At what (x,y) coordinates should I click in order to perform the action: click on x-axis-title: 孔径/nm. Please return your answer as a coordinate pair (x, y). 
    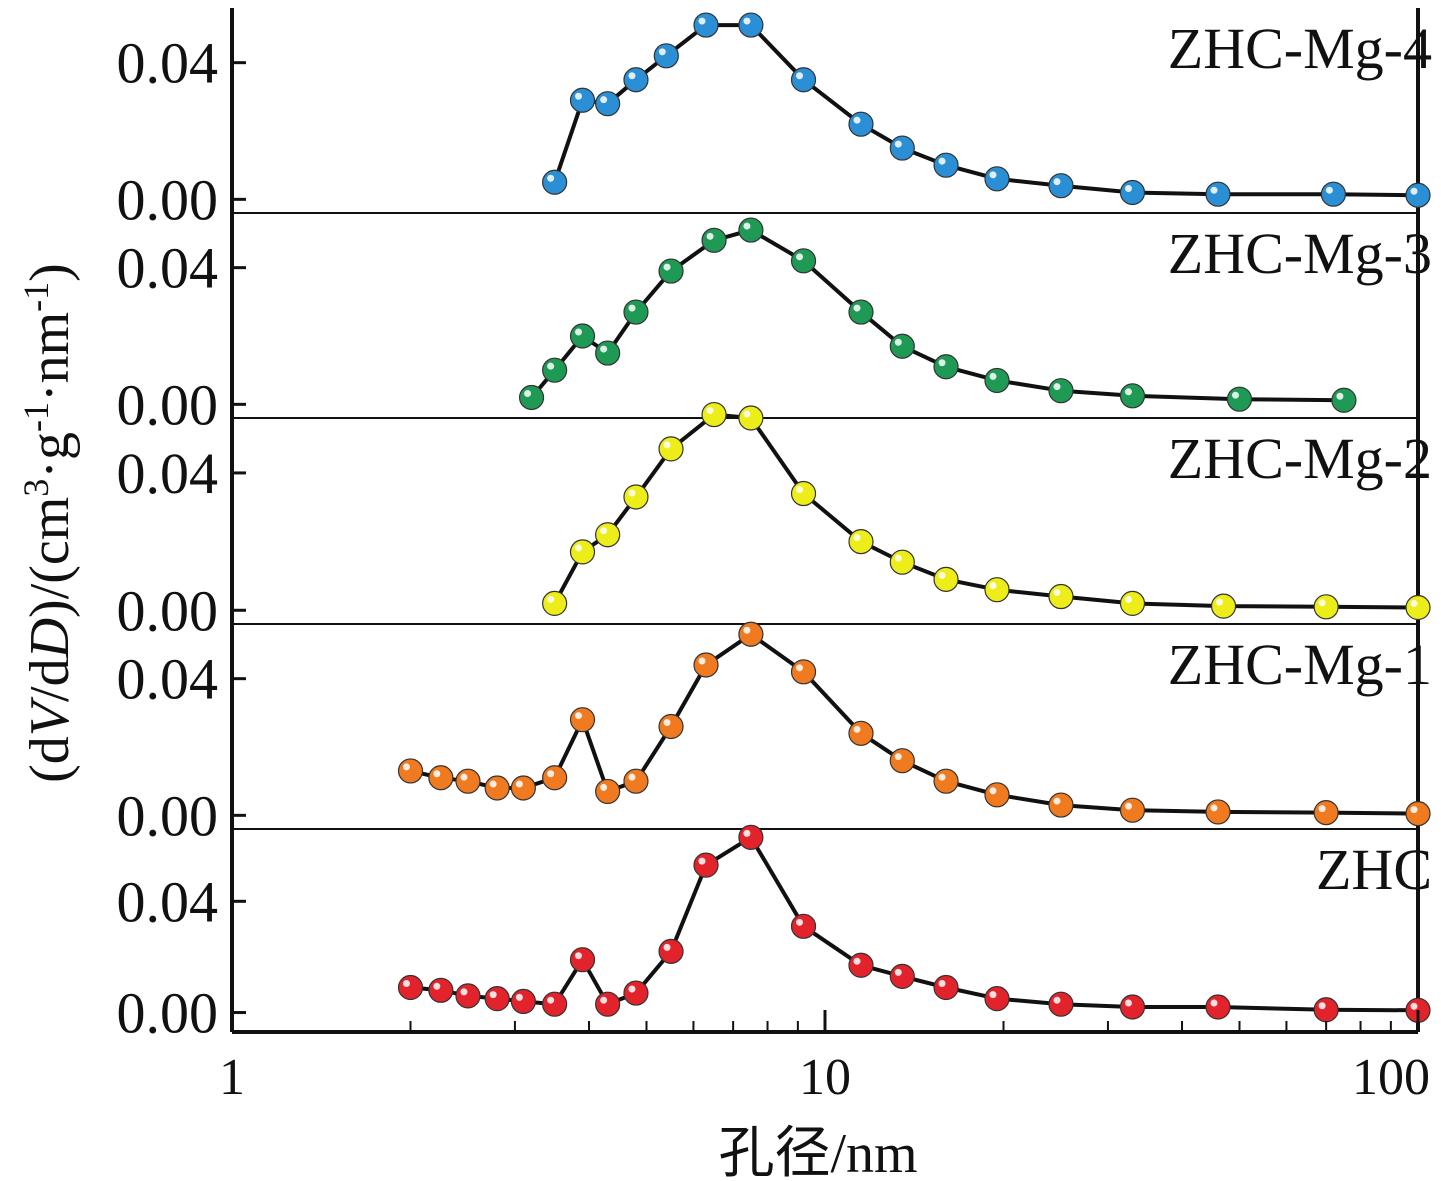
    Looking at the image, I should click on (817, 1152).